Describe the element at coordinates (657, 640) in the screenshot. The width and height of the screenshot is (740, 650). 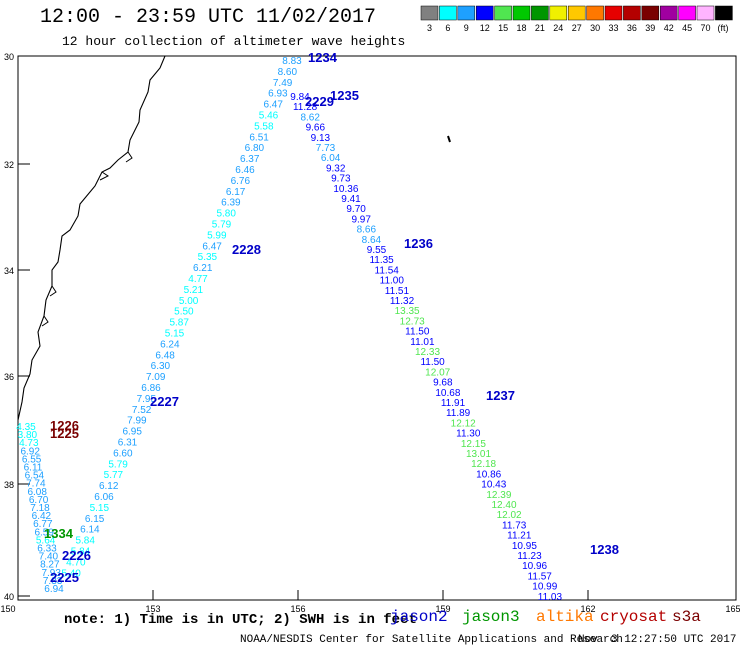
I see `footer-timestamp: Nov 3 12:27:50 UTC 2017` at that location.